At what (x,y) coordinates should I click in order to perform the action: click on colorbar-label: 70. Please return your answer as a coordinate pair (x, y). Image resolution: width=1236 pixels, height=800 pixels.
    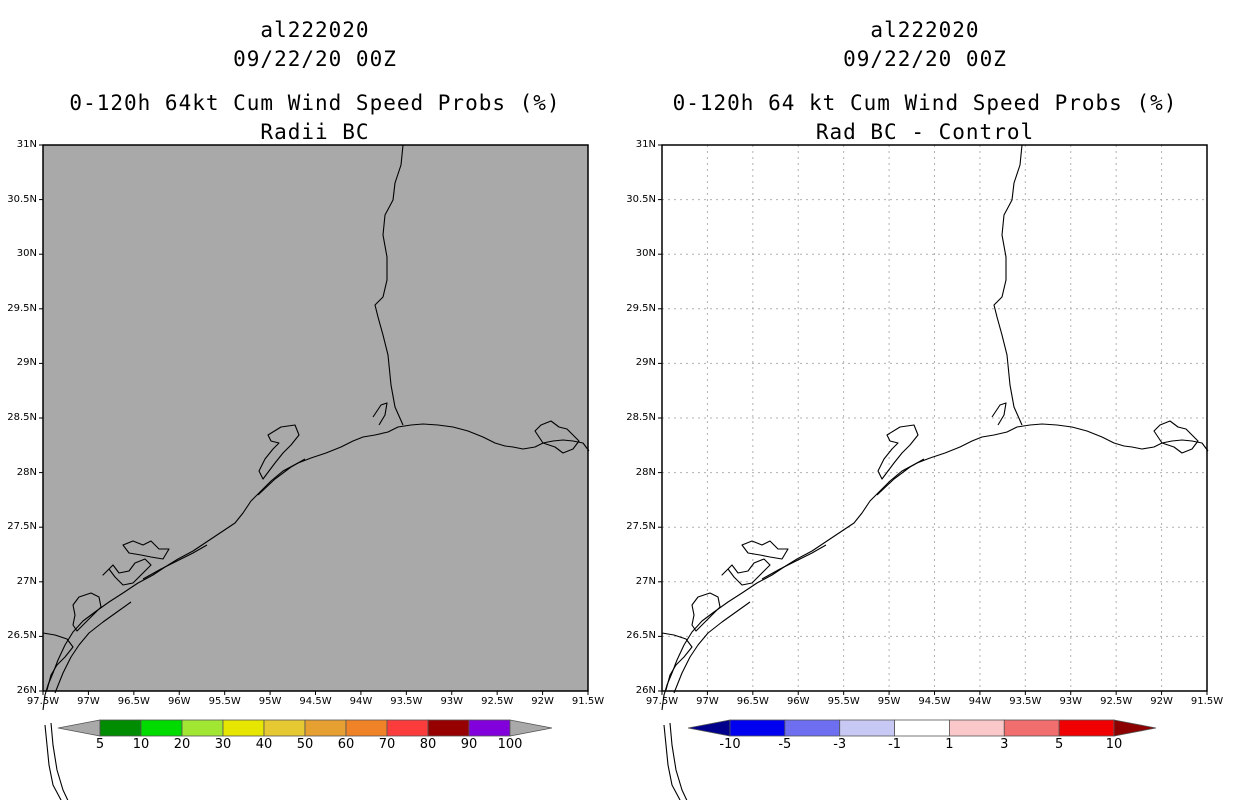
    Looking at the image, I should click on (387, 744).